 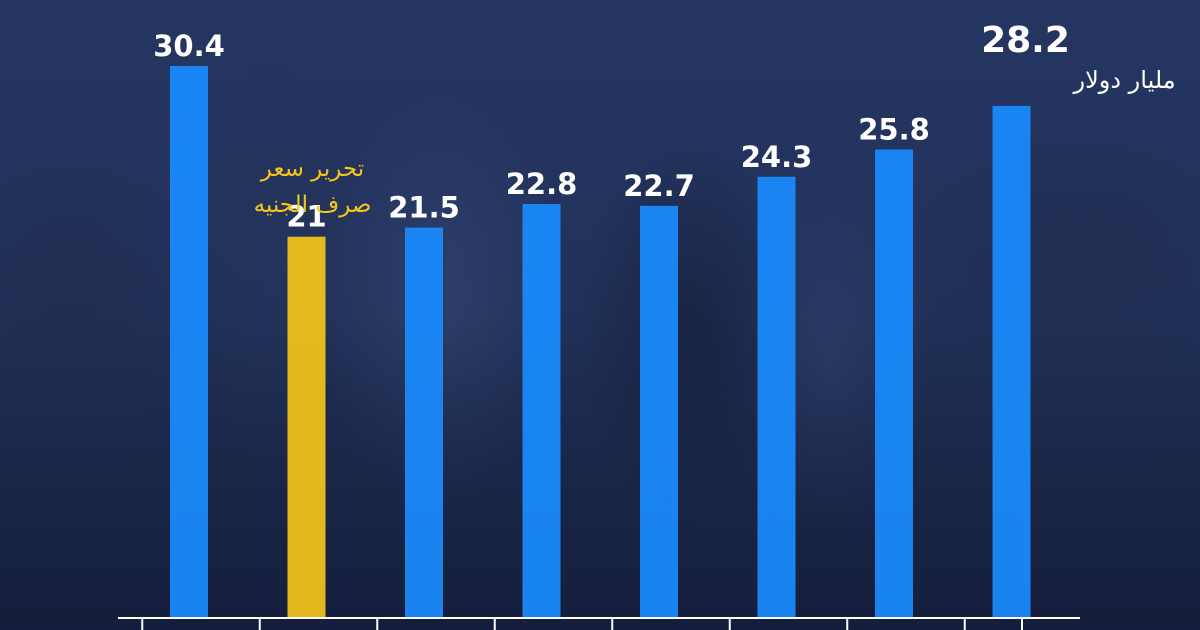 I want to click on bar-value-label: 21.5, so click(x=424, y=208).